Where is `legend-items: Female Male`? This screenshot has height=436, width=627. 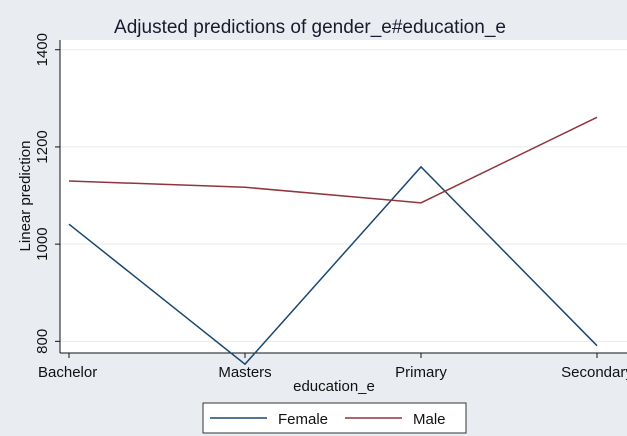
legend-items: Female Male is located at coordinates (328, 419).